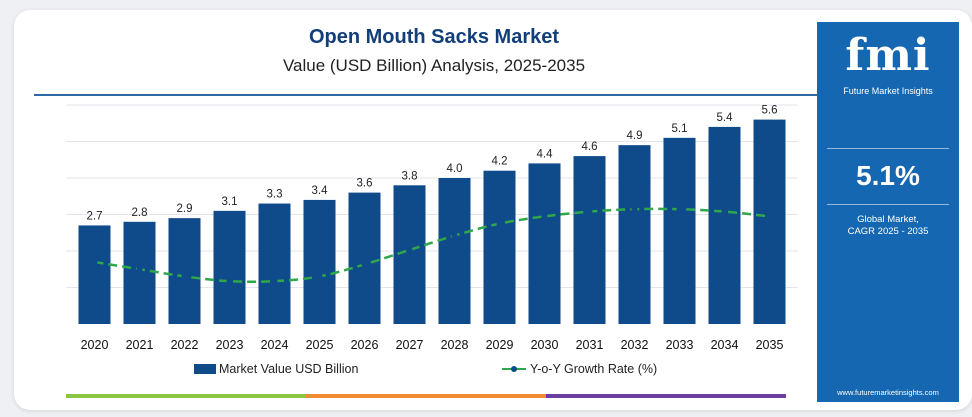 Image resolution: width=972 pixels, height=417 pixels. What do you see at coordinates (635, 345) in the screenshot?
I see `x-tick-2032: 2032` at bounding box center [635, 345].